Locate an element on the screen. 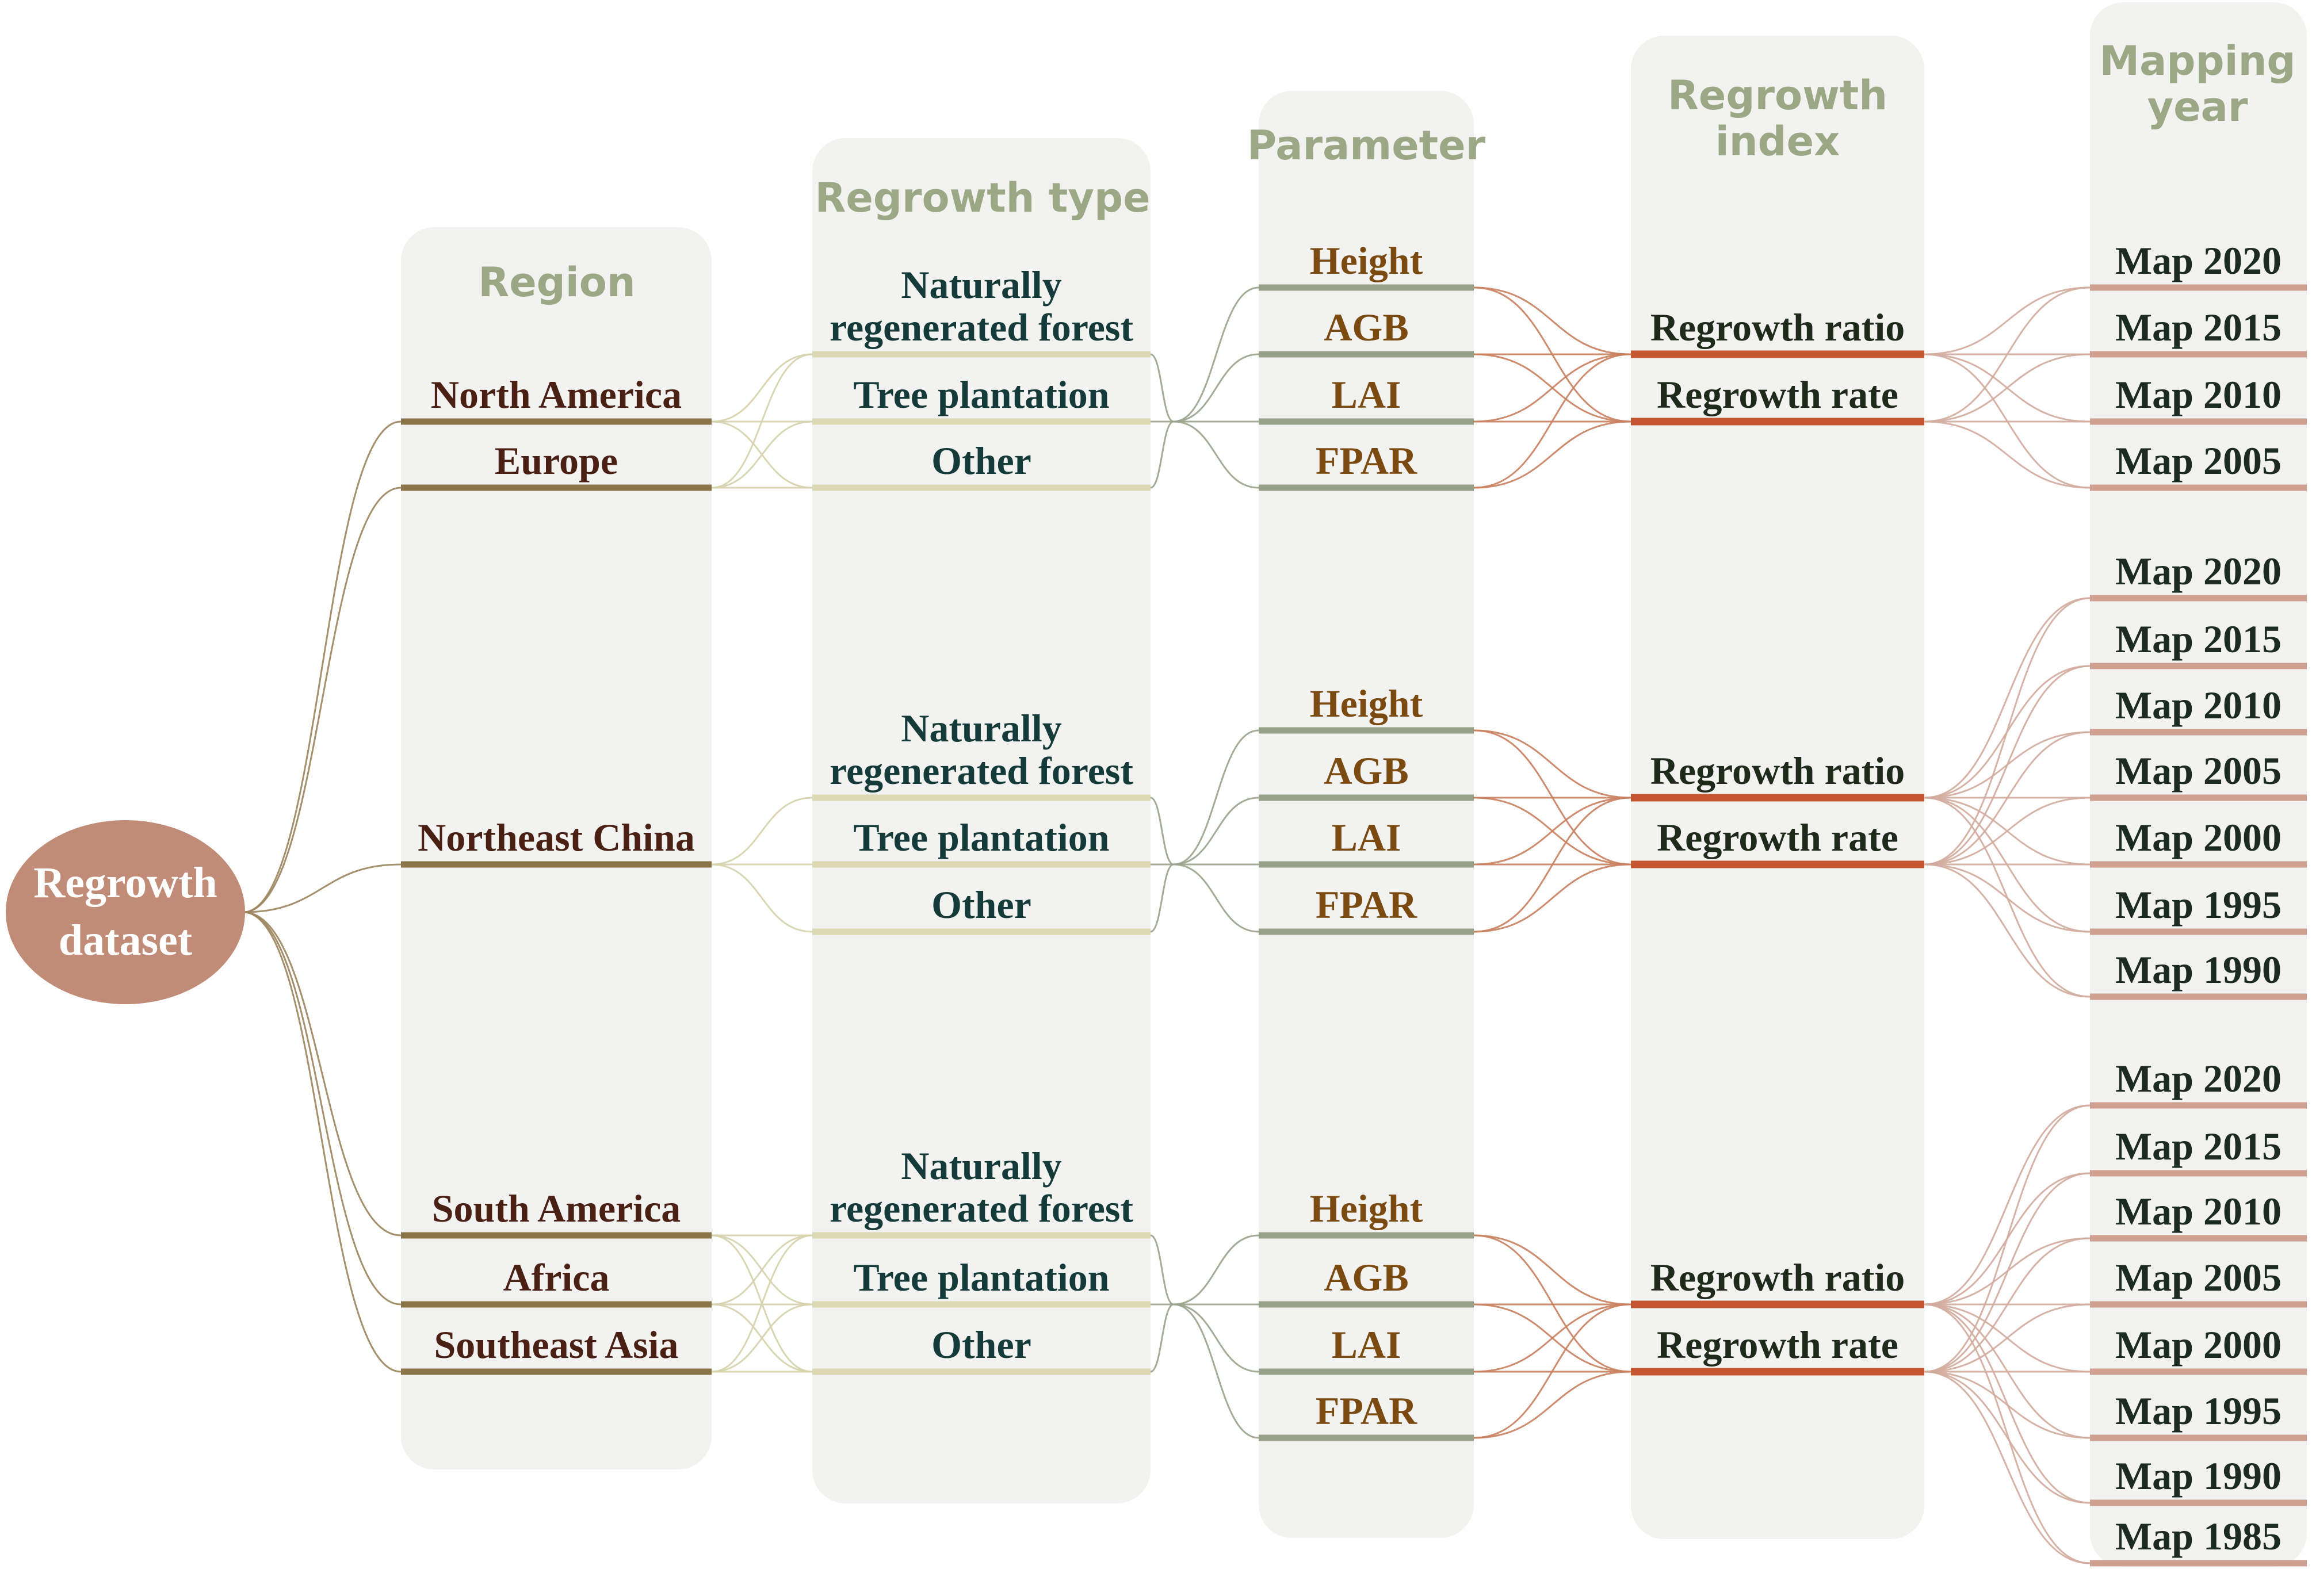 Image resolution: width=2312 pixels, height=1596 pixels. root-node is located at coordinates (125, 912).